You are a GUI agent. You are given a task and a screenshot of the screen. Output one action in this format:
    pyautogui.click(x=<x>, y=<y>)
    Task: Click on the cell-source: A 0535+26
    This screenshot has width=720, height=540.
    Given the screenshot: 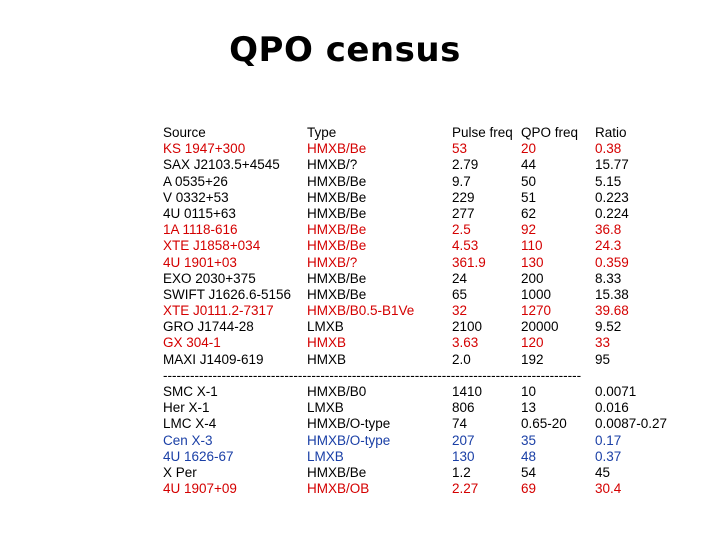 What is the action you would take?
    pyautogui.click(x=195, y=181)
    